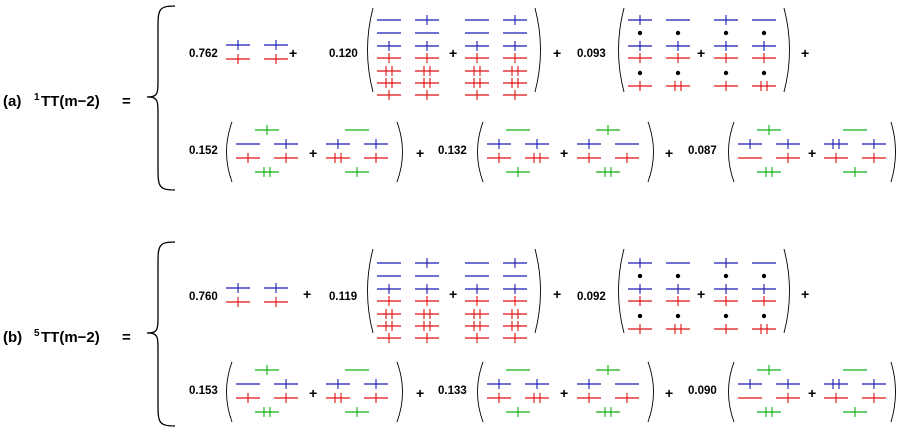 The height and width of the screenshot is (432, 900). Describe the element at coordinates (452, 391) in the screenshot. I see `coefficient: 0.133` at that location.